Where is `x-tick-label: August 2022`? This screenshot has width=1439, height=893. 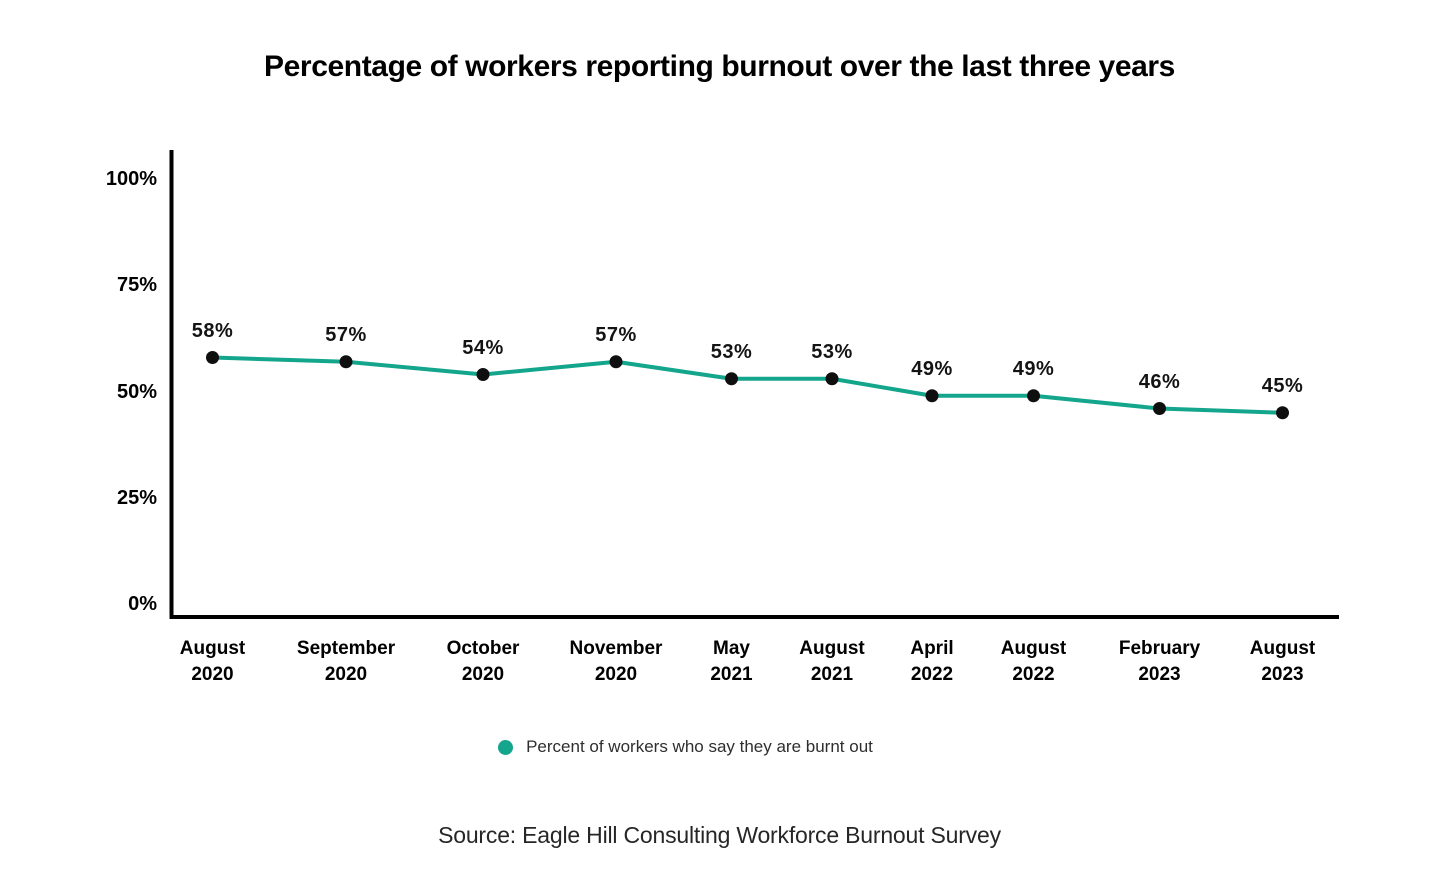
x-tick-label: August 2022 is located at coordinates (1034, 662).